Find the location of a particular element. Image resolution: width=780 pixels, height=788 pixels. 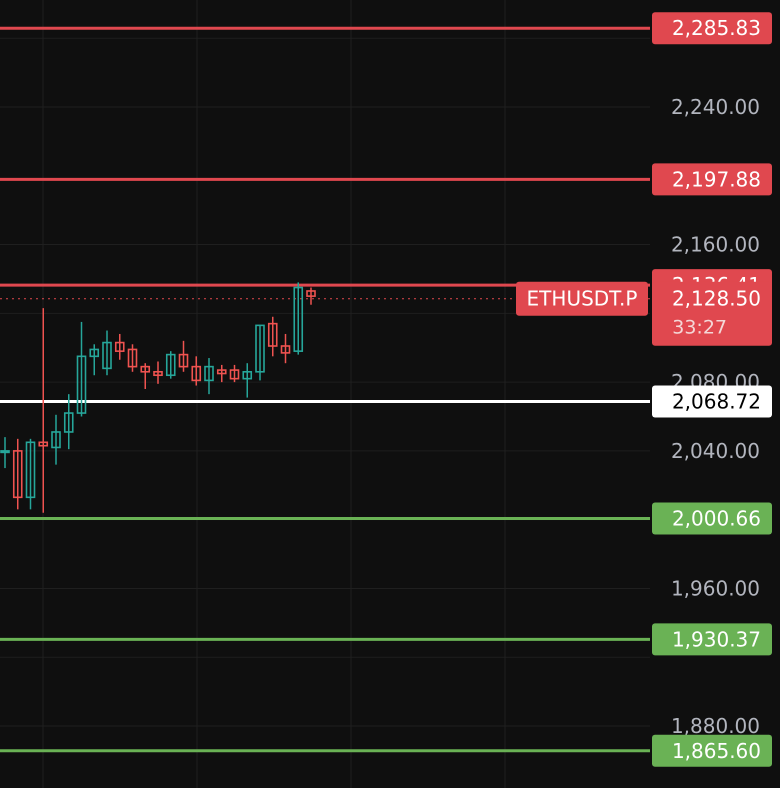

y-tick-label: 1,880.00 is located at coordinates (715, 726).